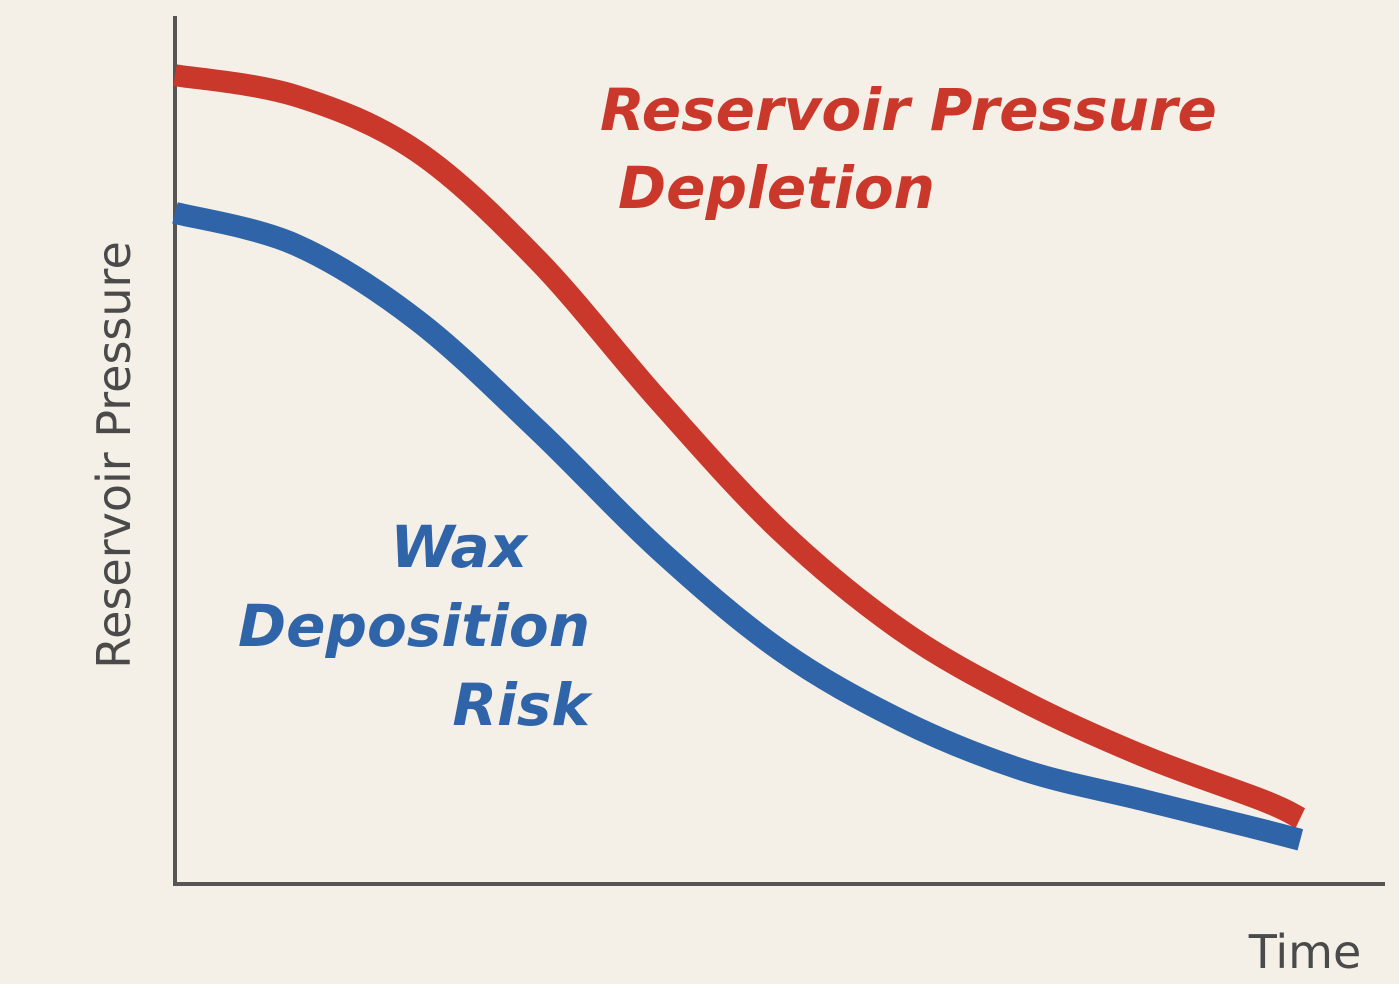  What do you see at coordinates (114, 454) in the screenshot?
I see `y-axis-title: Reservoir Pressure` at bounding box center [114, 454].